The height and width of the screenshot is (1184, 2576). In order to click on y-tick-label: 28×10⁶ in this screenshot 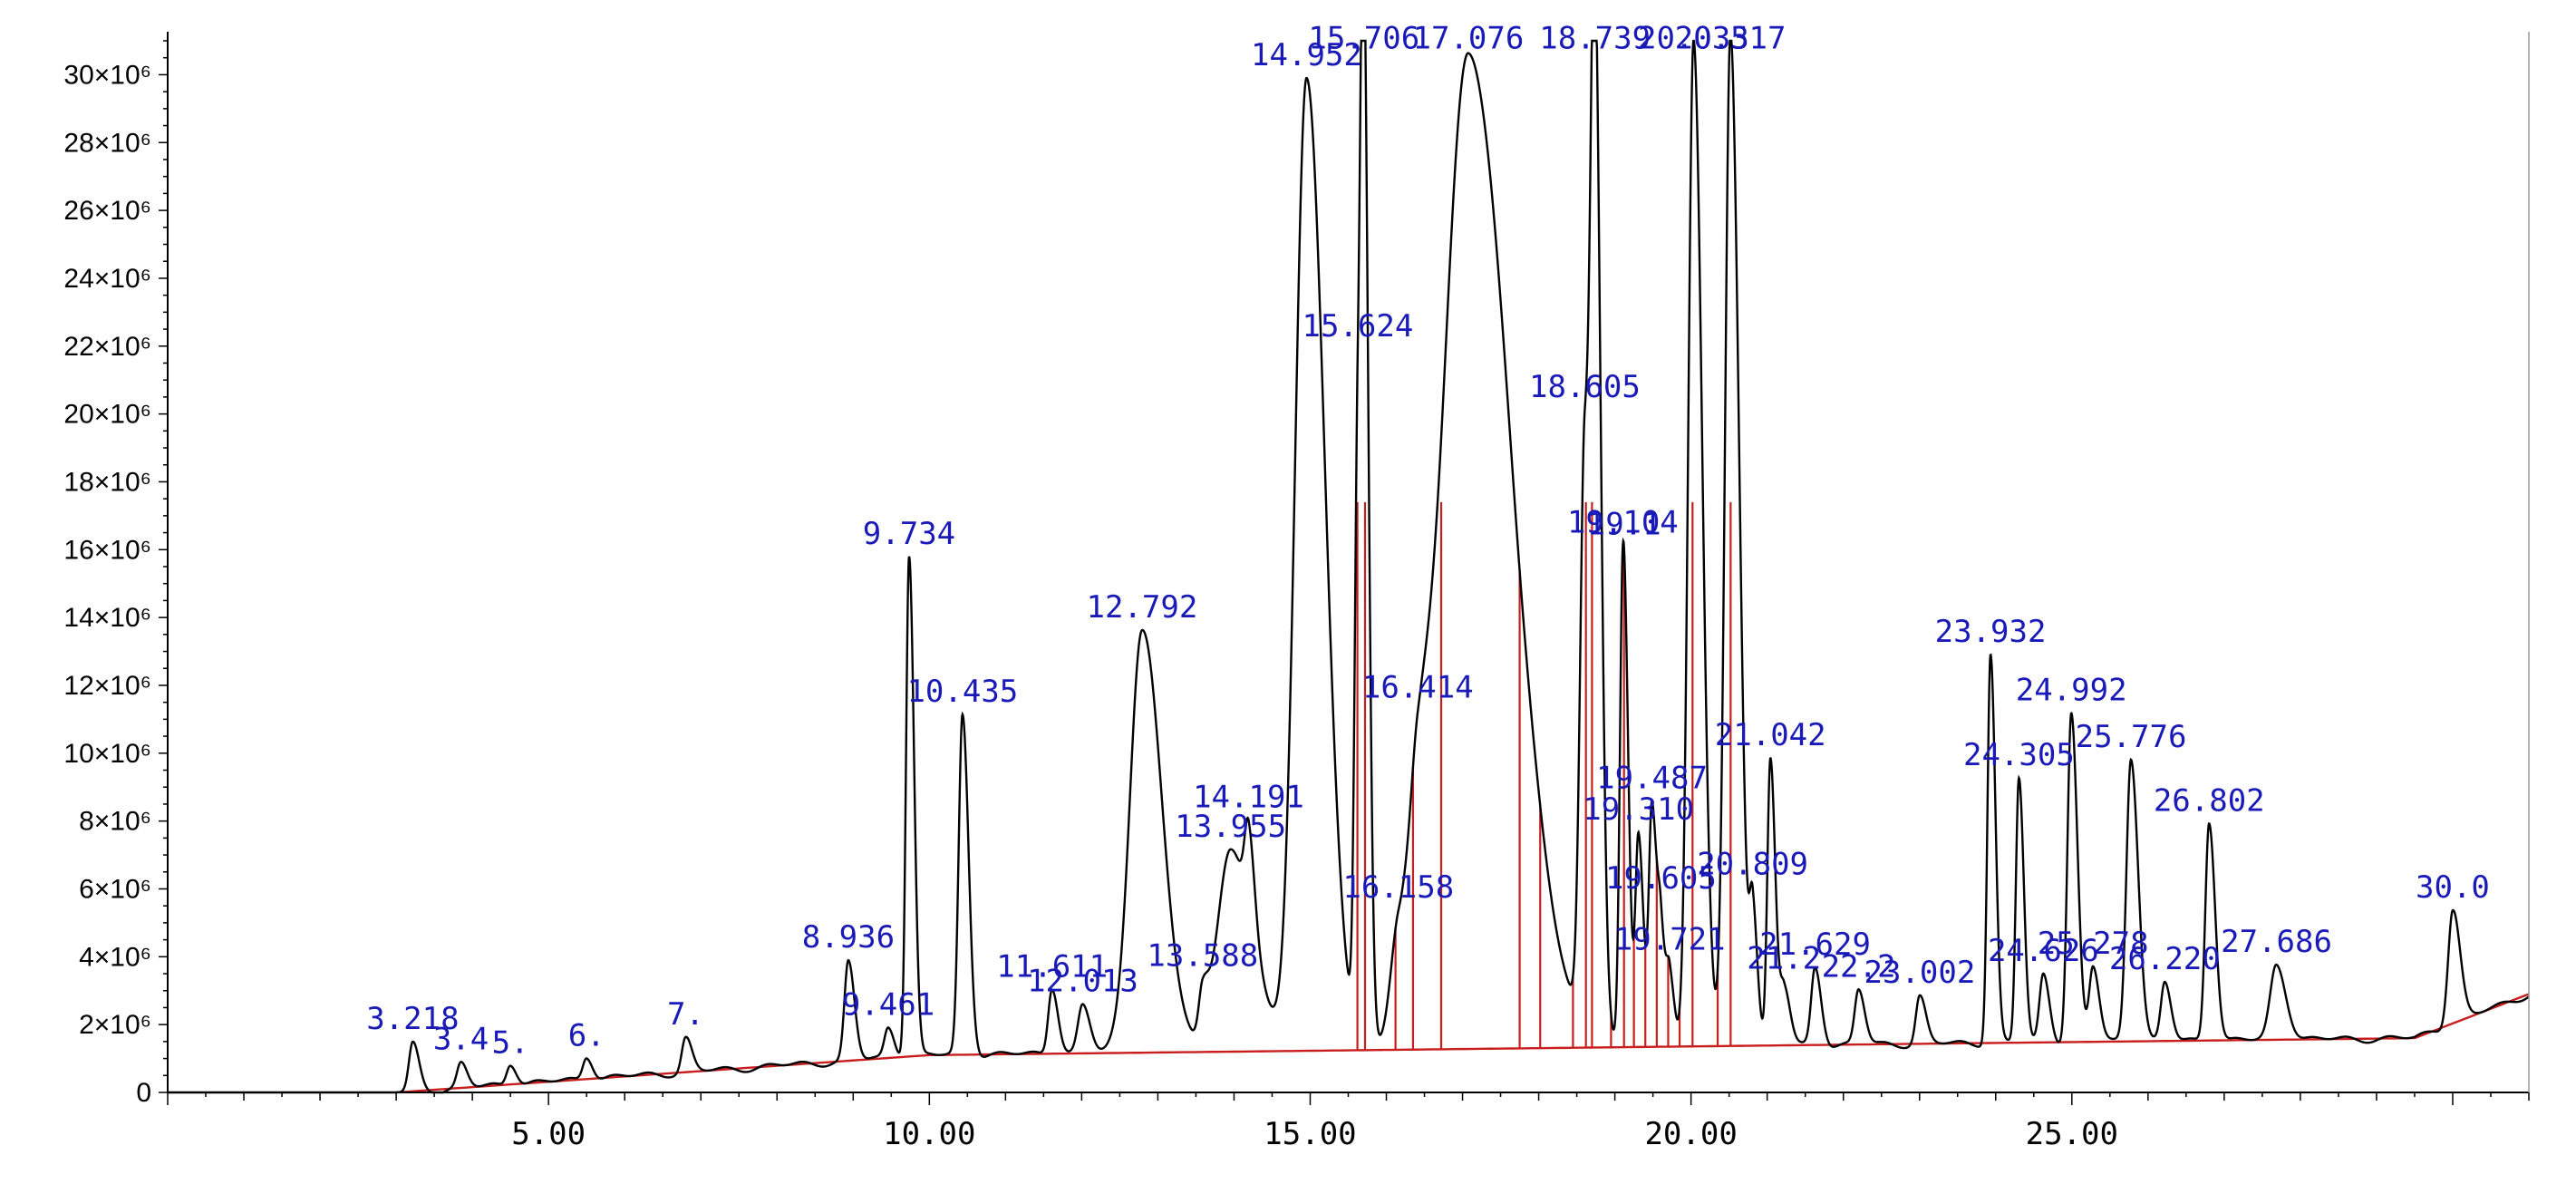, I will do `click(107, 143)`.